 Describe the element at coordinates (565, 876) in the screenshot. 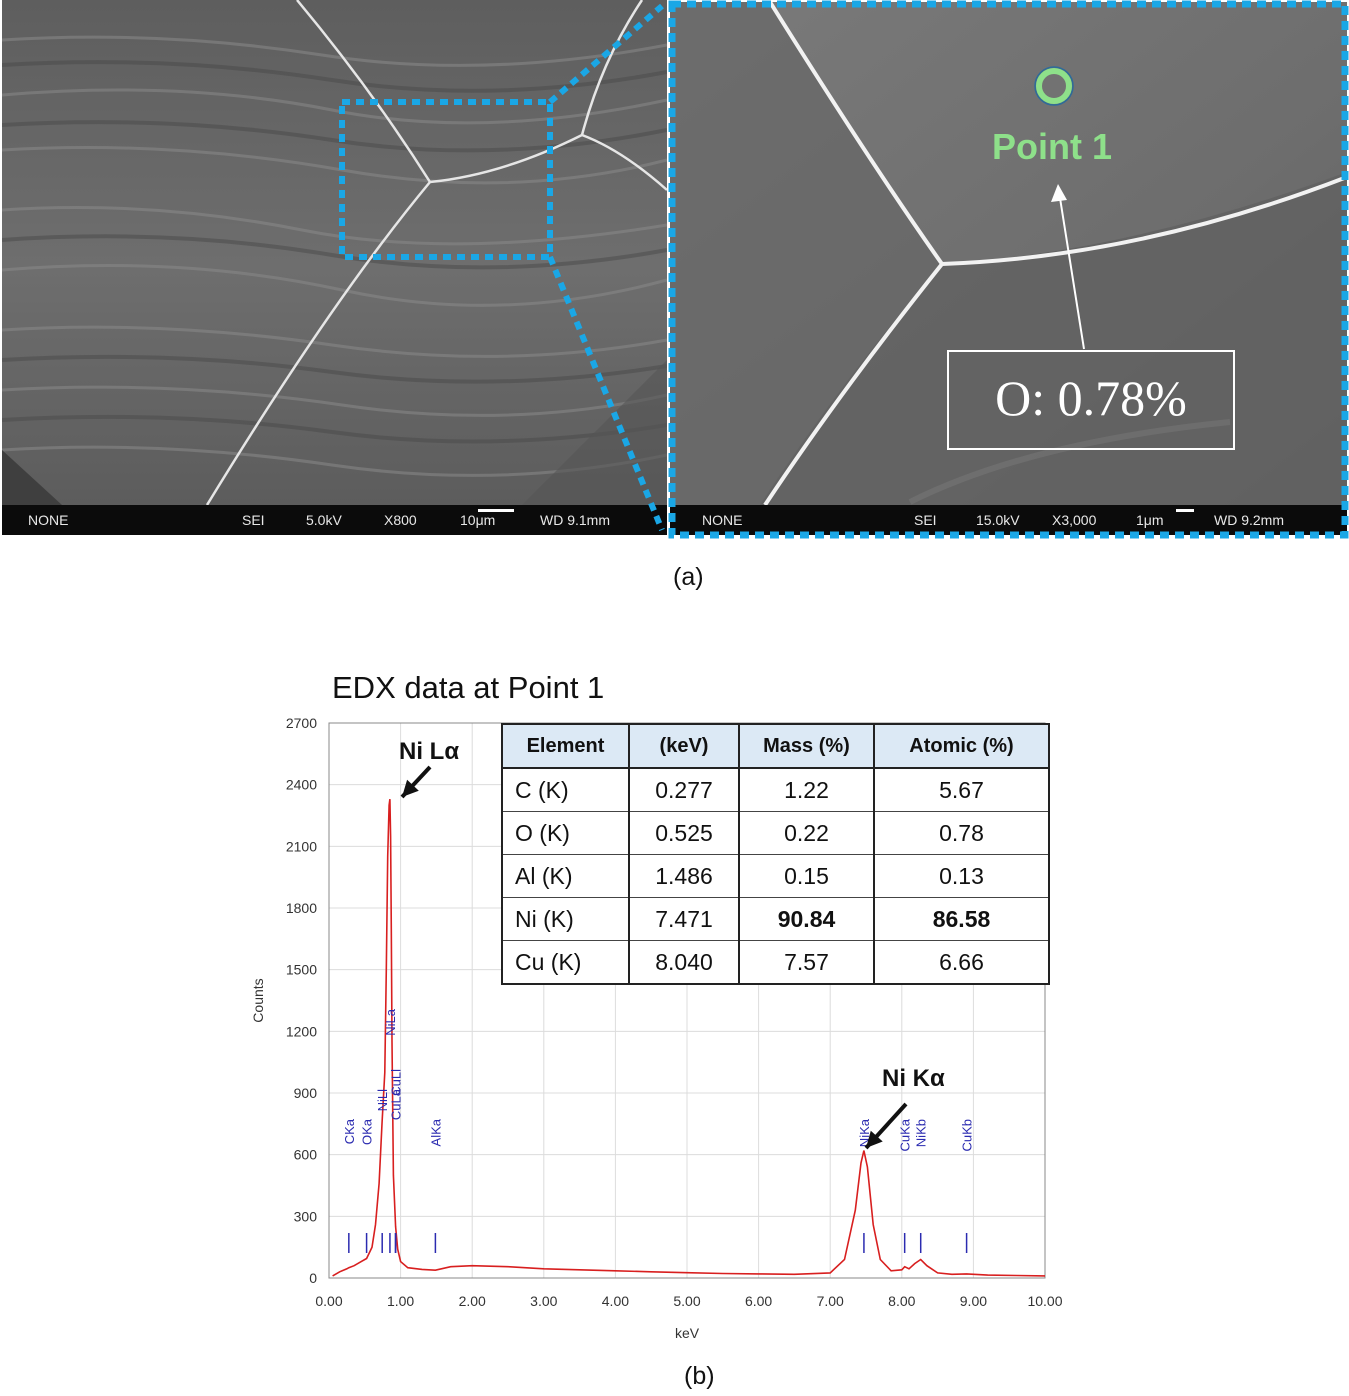

I see `cell-element: Al (K)` at that location.